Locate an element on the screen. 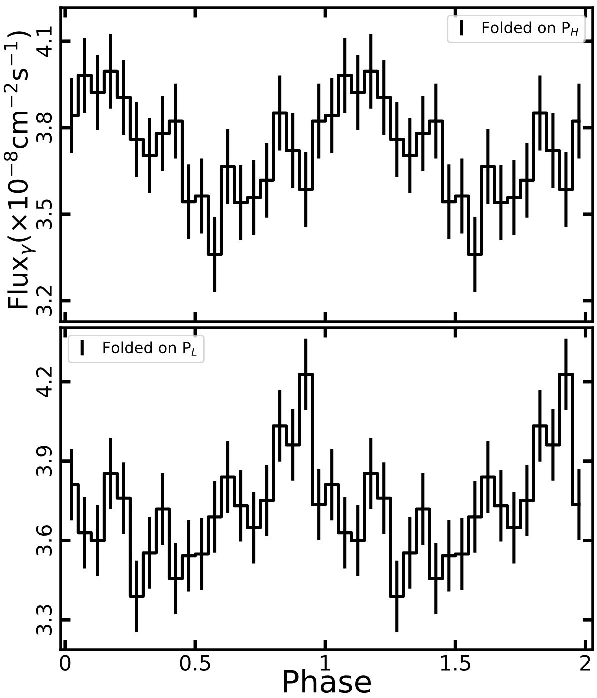 The height and width of the screenshot is (698, 597). x-tick-label: 2 is located at coordinates (585, 663).